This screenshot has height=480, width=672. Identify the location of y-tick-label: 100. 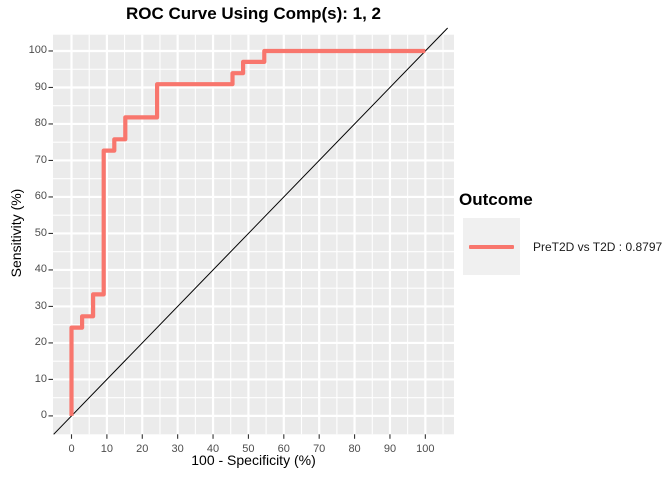
(37, 50).